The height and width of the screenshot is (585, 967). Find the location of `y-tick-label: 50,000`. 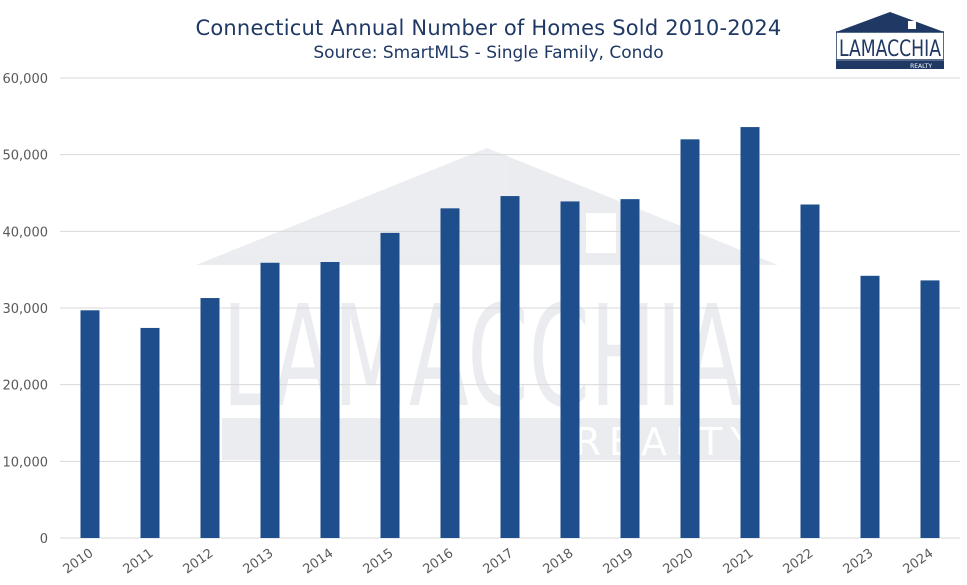

y-tick-label: 50,000 is located at coordinates (26, 156).